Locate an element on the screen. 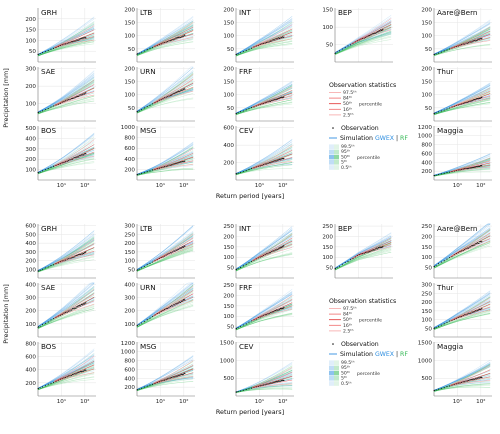 The width and height of the screenshot is (500, 434). y-tick-label: 400 is located at coordinates (426, 163).